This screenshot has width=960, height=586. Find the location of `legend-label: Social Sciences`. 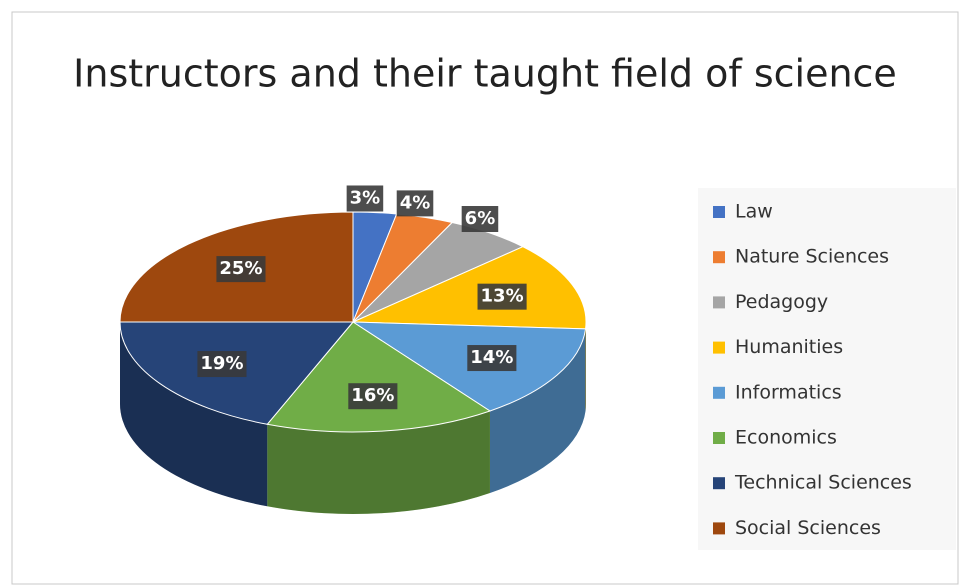

legend-label: Social Sciences is located at coordinates (808, 528).